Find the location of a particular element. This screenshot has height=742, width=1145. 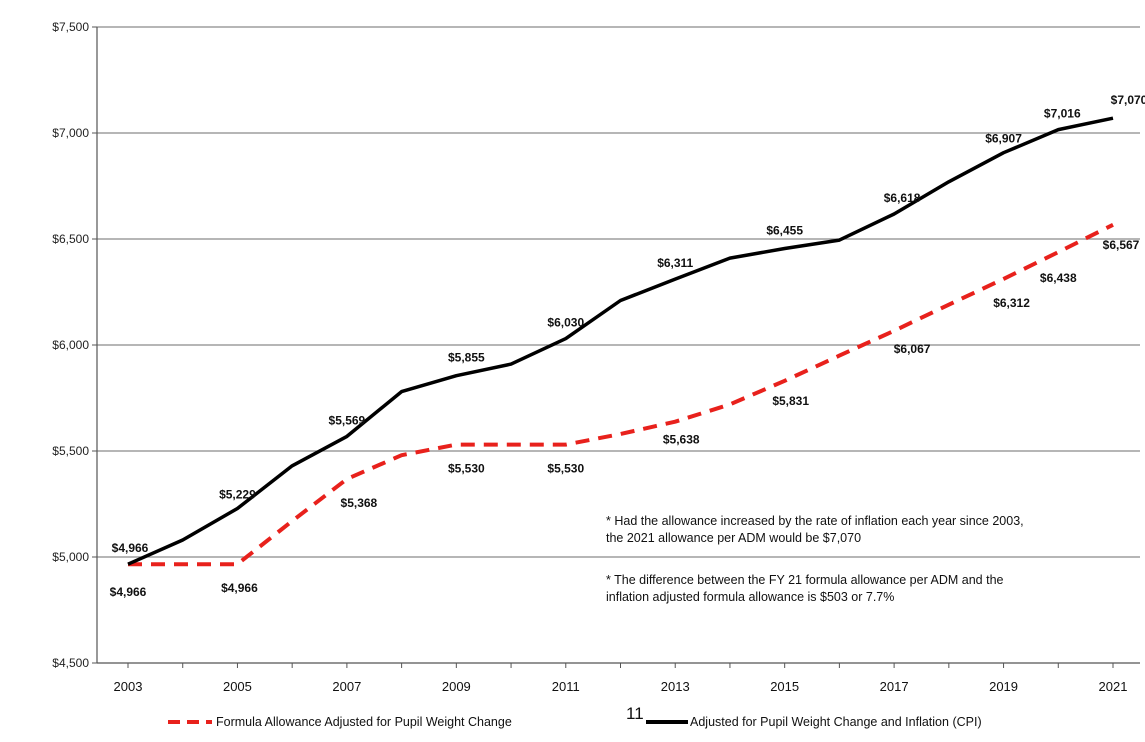

x-tick-label: 2017 is located at coordinates (894, 686).